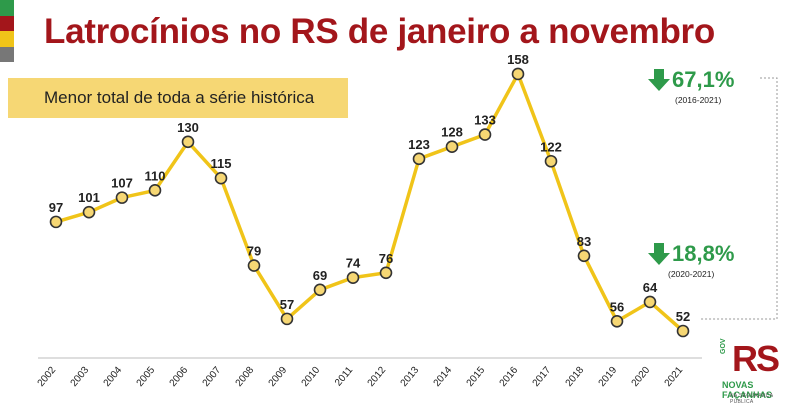  What do you see at coordinates (113, 377) in the screenshot?
I see `x-tick-label: 2004` at bounding box center [113, 377].